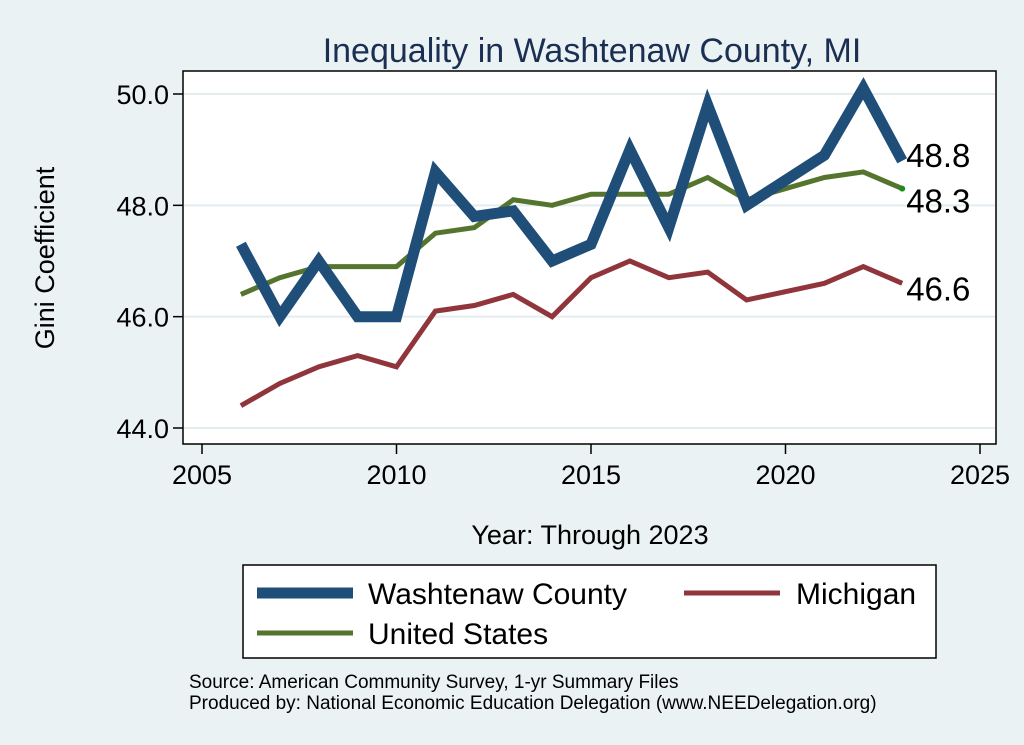 The image size is (1024, 745). I want to click on y-tick-label: 44.0, so click(142, 429).